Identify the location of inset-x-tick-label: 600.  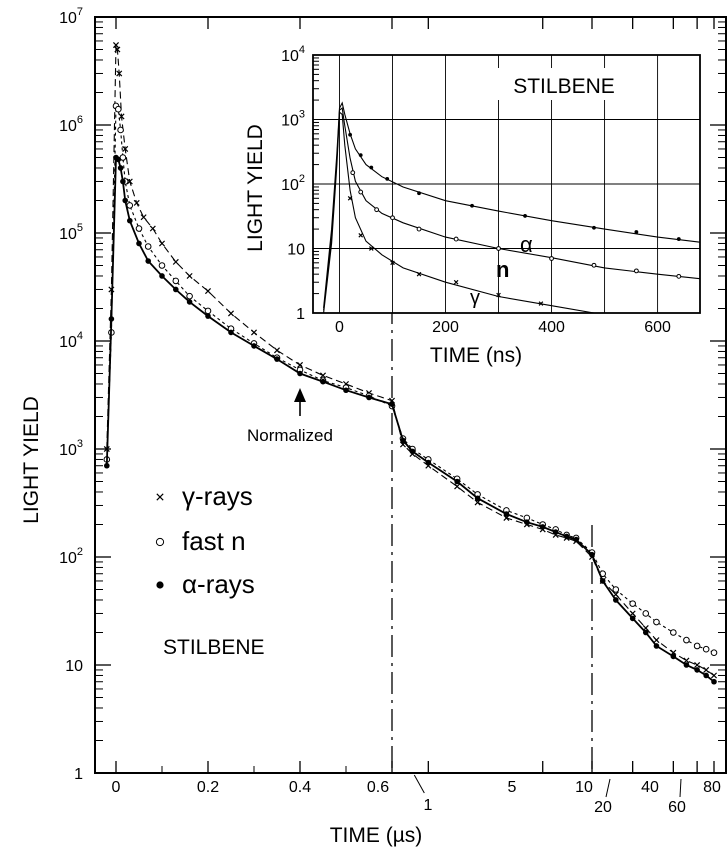
(657, 327).